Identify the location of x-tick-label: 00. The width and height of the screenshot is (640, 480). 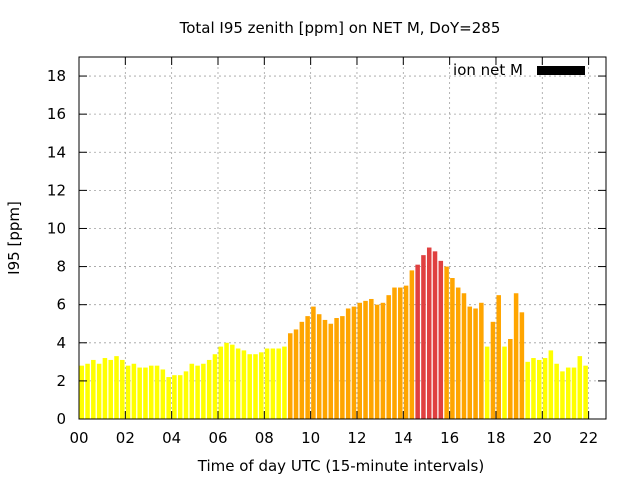
(78, 438).